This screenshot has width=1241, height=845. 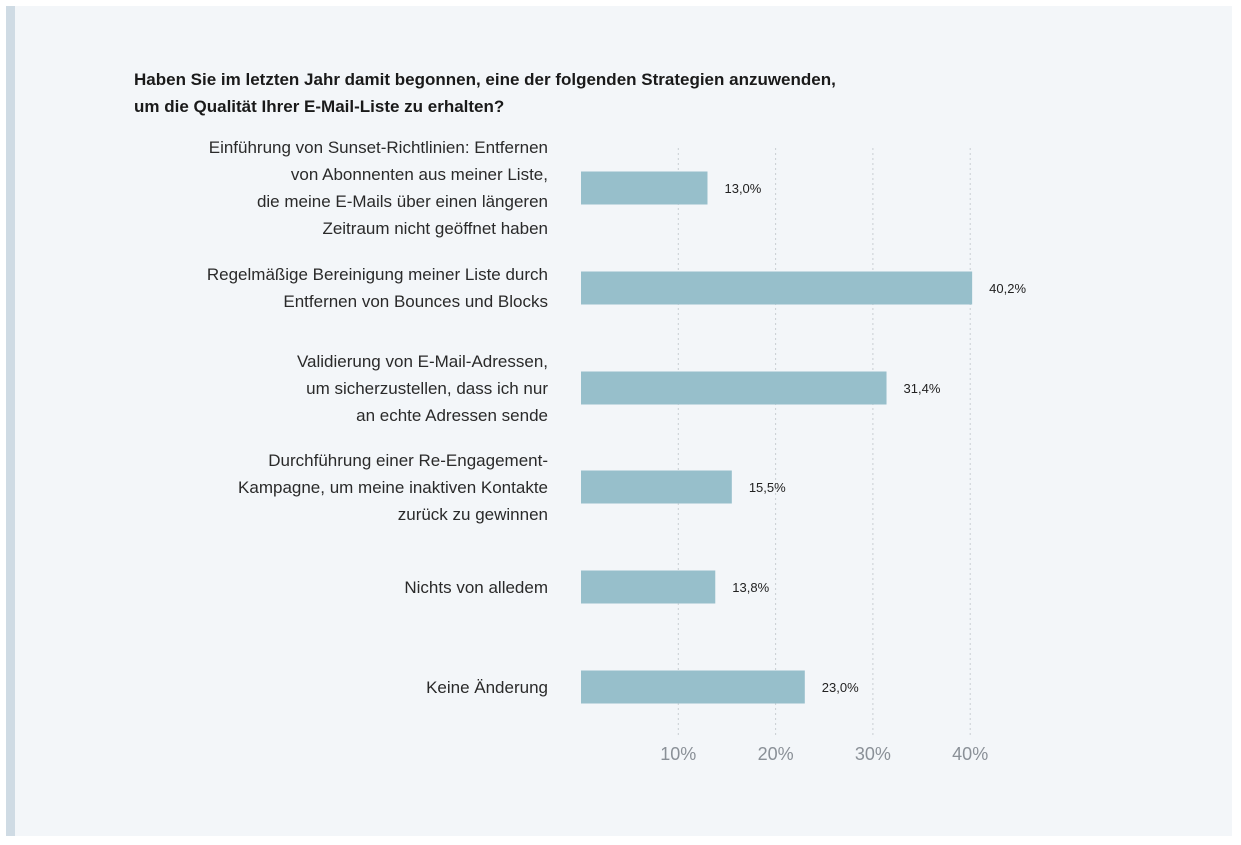 I want to click on category-label-5: Nichts von alledem, so click(x=328, y=587).